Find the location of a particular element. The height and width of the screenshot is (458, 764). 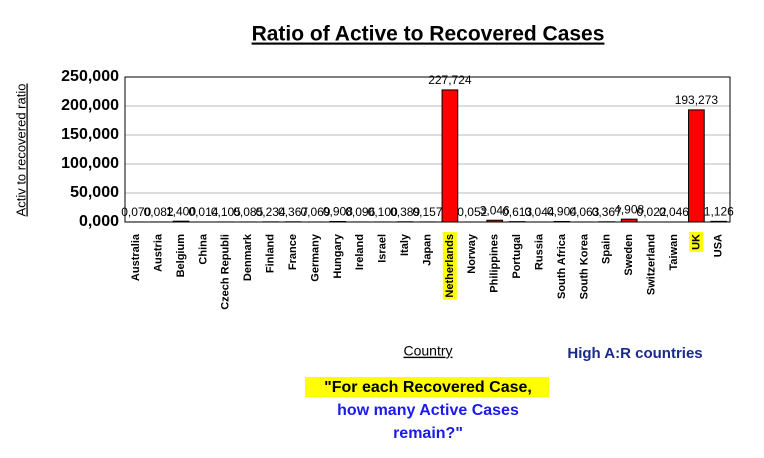

data-label: 227,724 is located at coordinates (450, 80).